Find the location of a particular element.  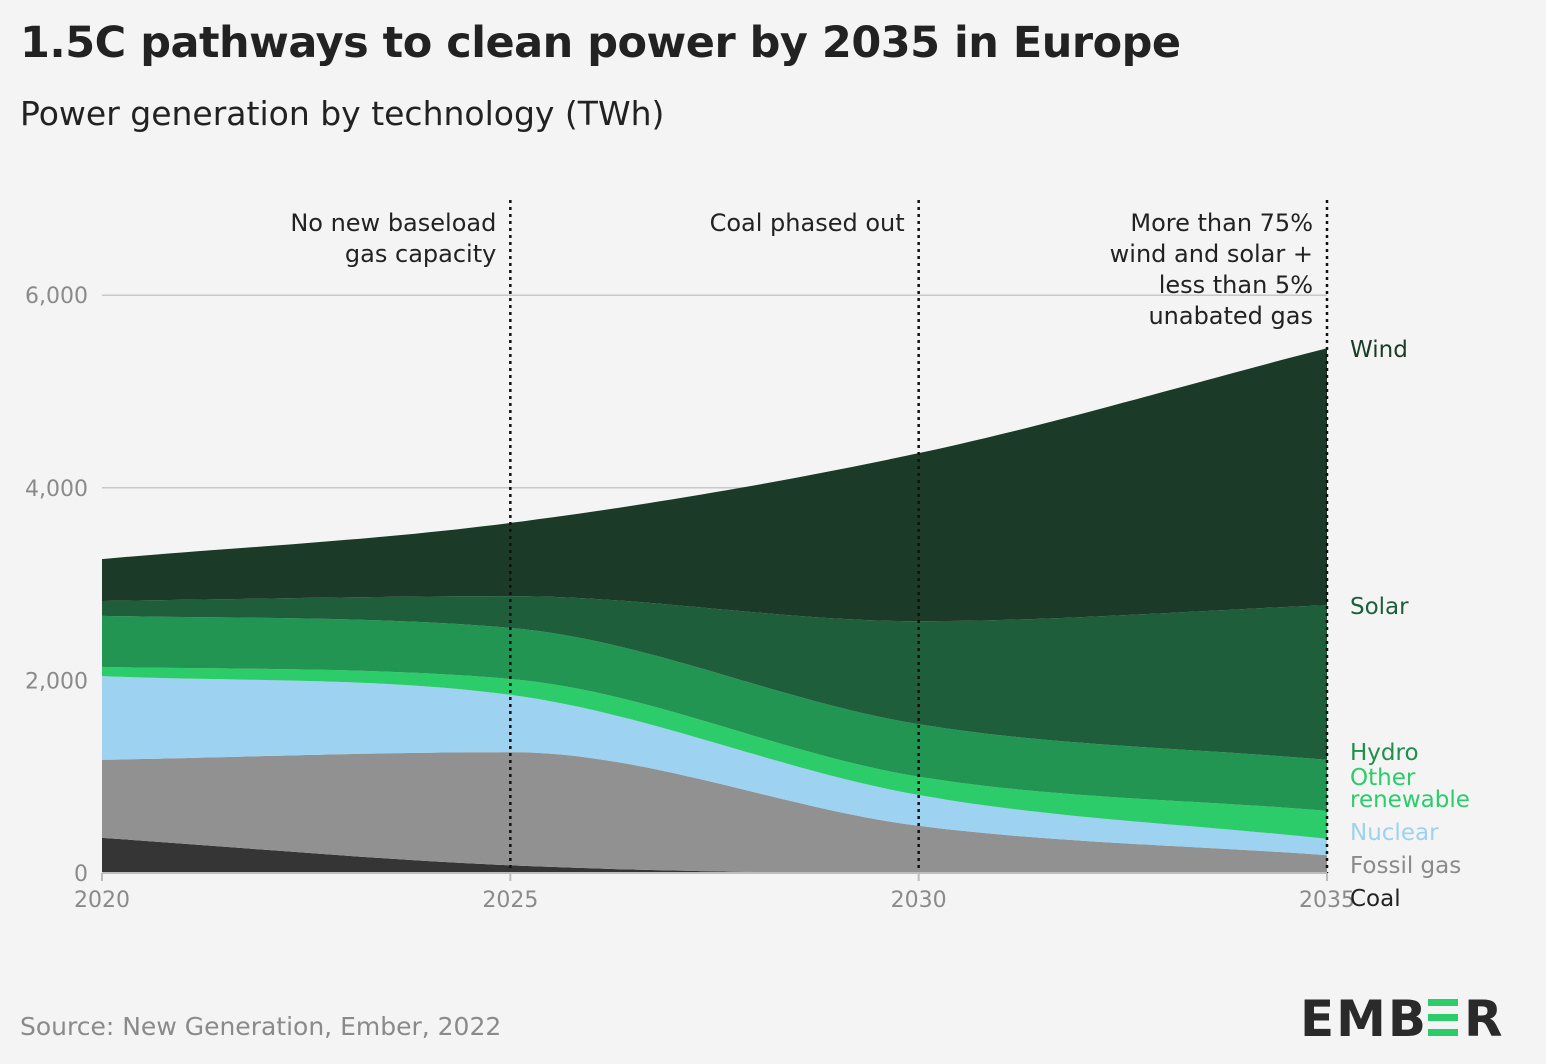

annotation-text: No new baseload is located at coordinates (393, 223).